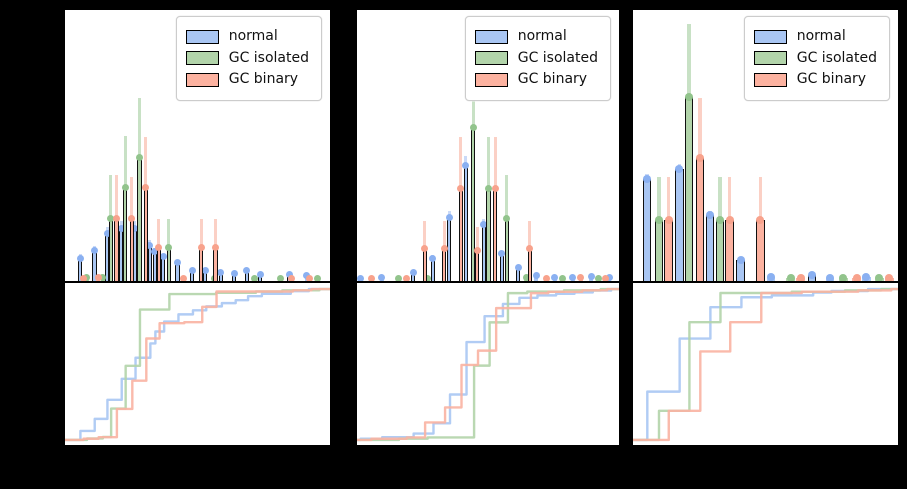 Image resolution: width=907 pixels, height=489 pixels. I want to click on legend-swatch-isolated, so click(491, 58).